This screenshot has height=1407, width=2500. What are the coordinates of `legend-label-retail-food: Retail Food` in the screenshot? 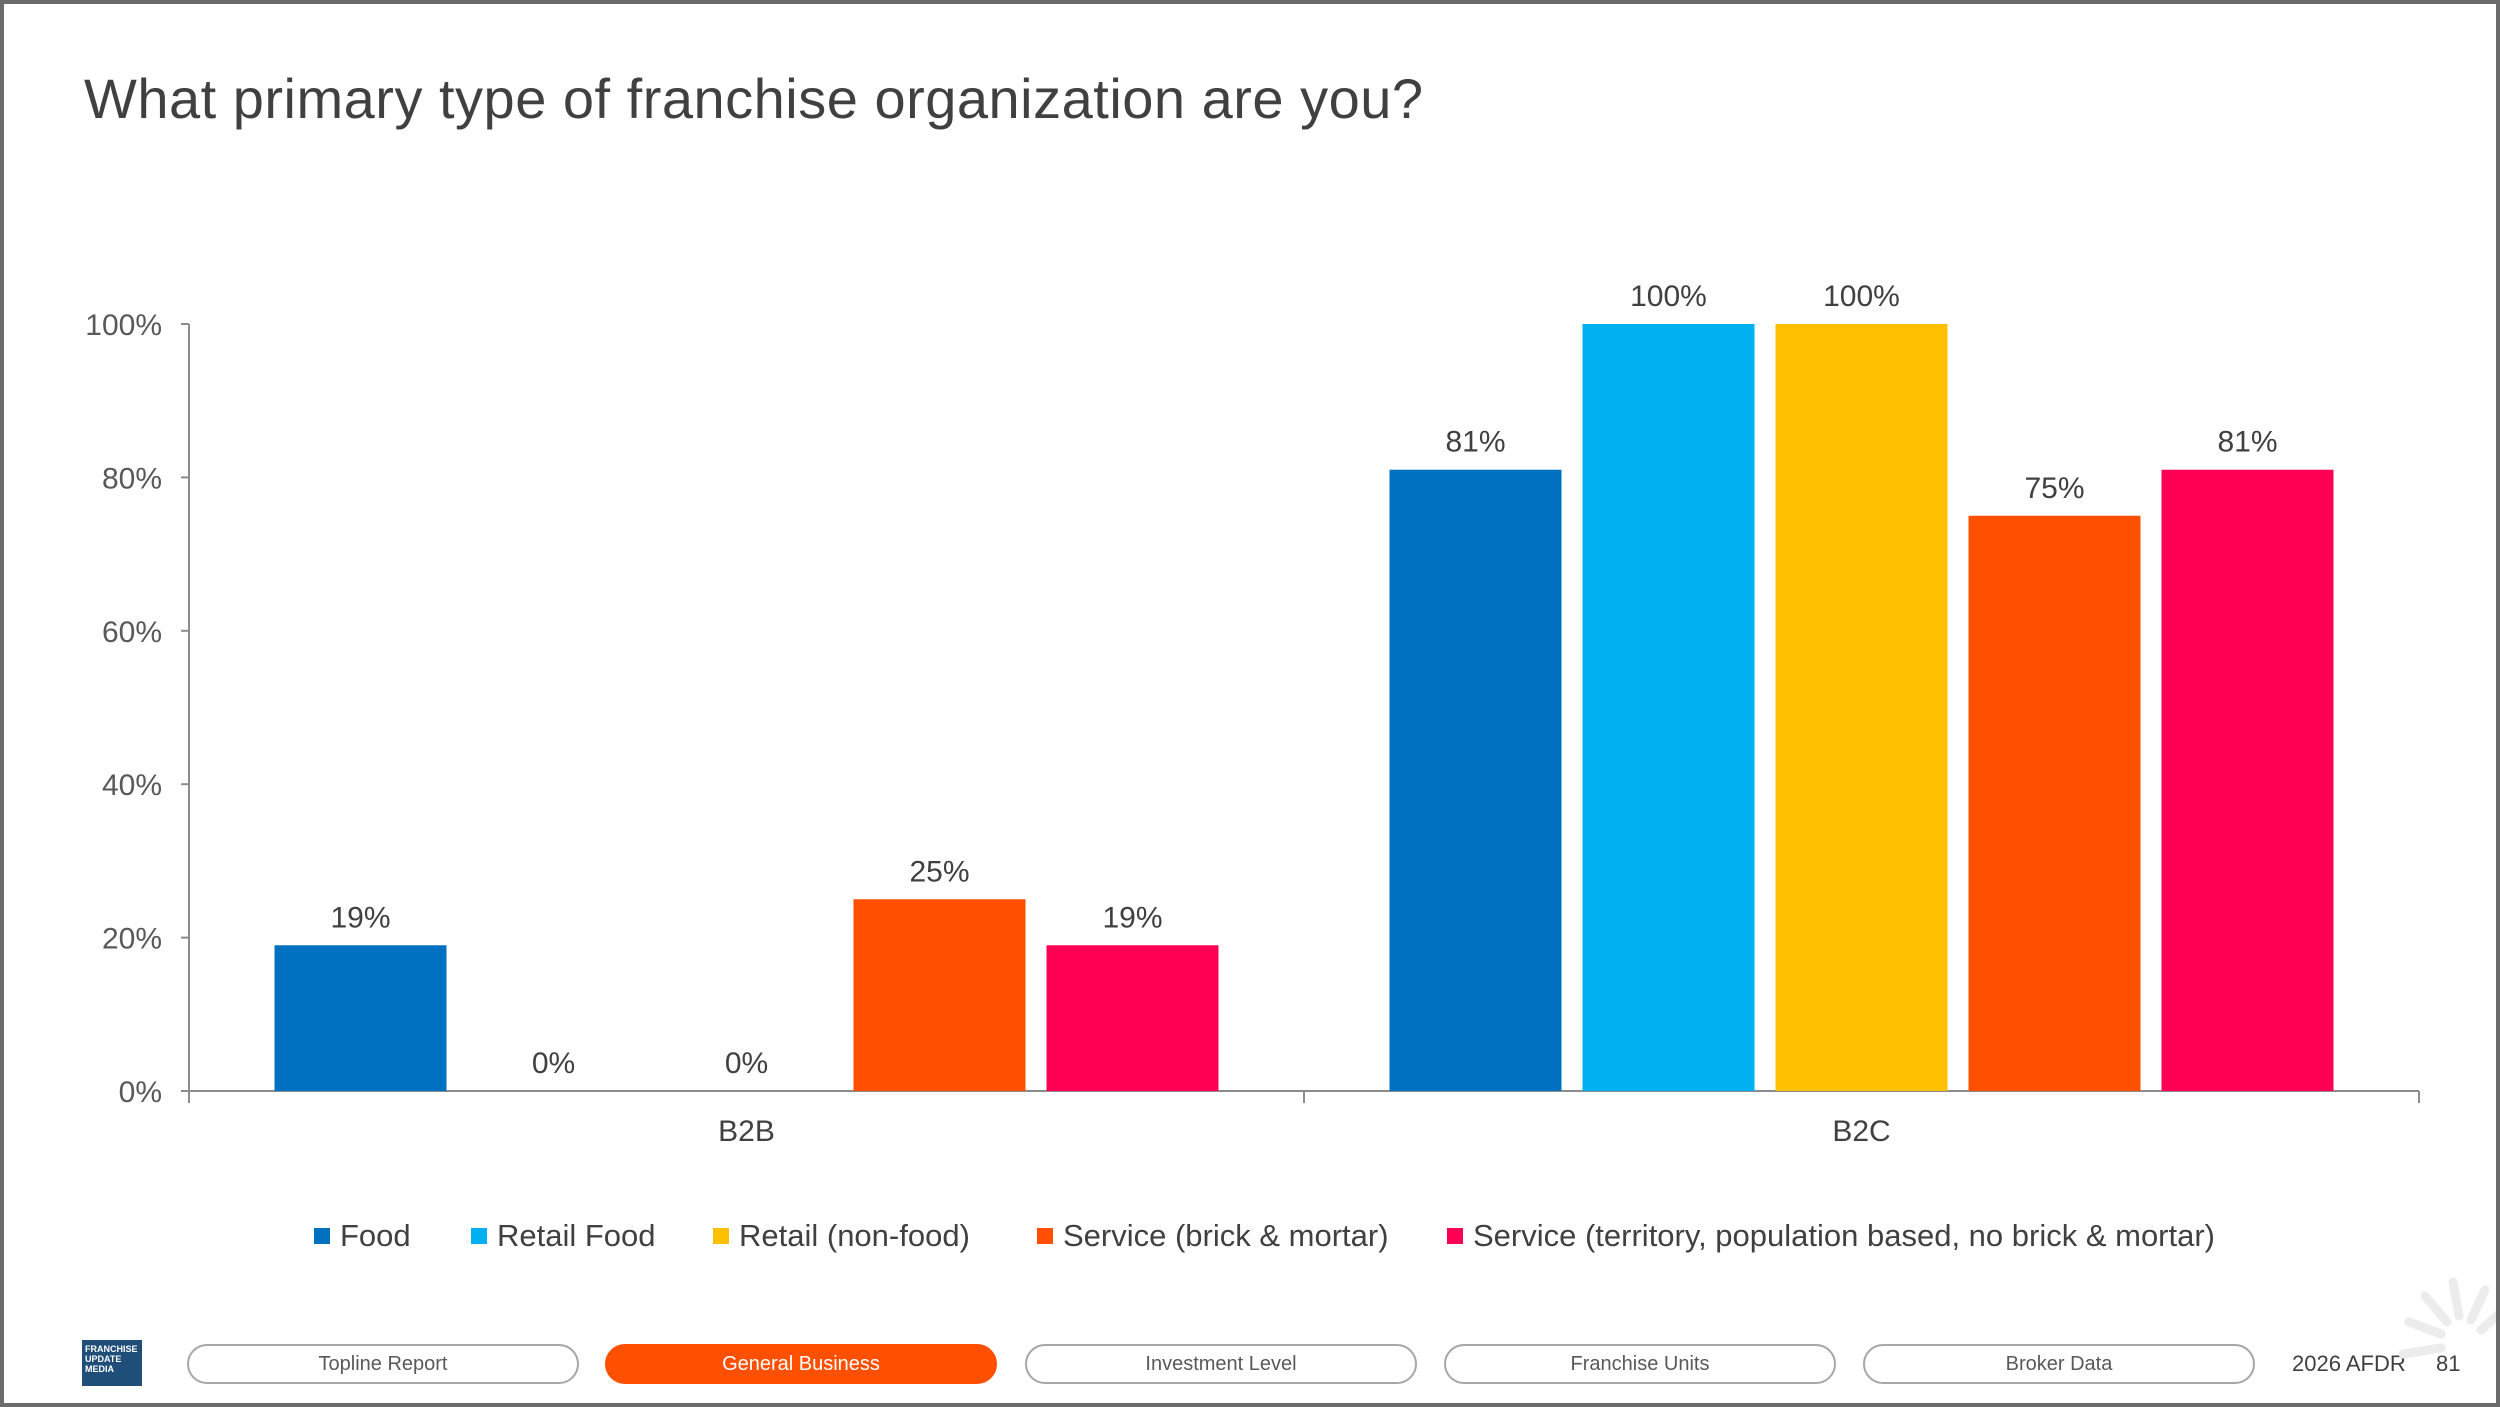 It's located at (576, 1235).